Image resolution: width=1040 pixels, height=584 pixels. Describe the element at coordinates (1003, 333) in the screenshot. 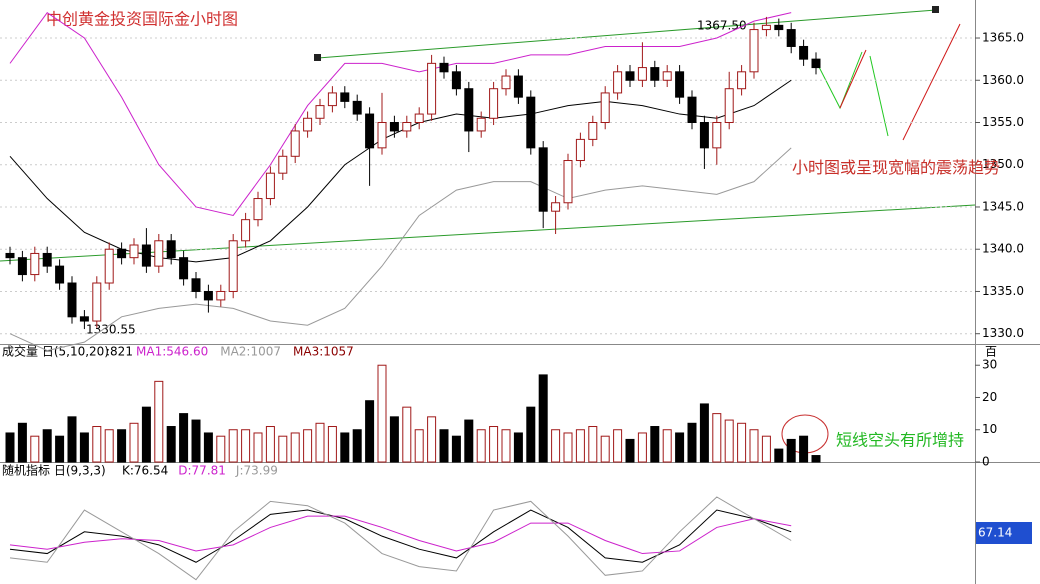

I see `y-tick-label: 1330.0` at that location.